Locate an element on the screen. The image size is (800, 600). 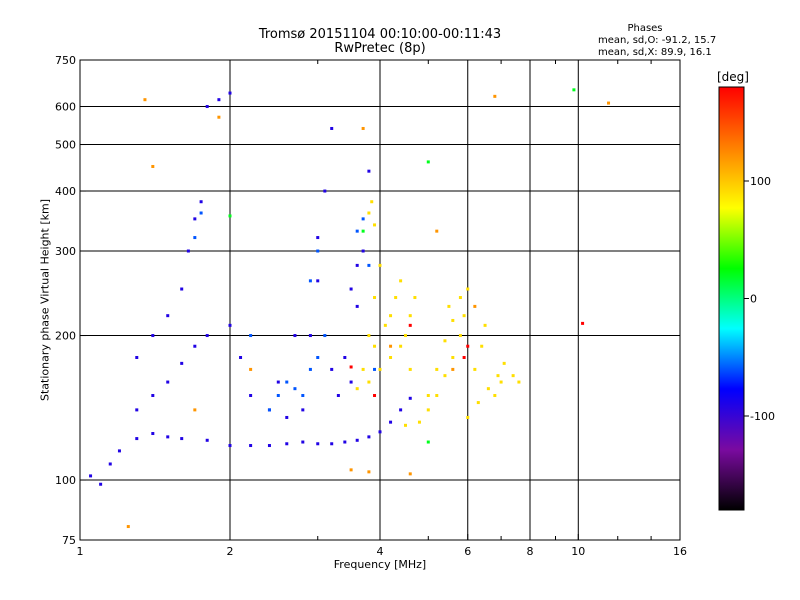
colorbar-tick-label: -100 is located at coordinates (762, 416).